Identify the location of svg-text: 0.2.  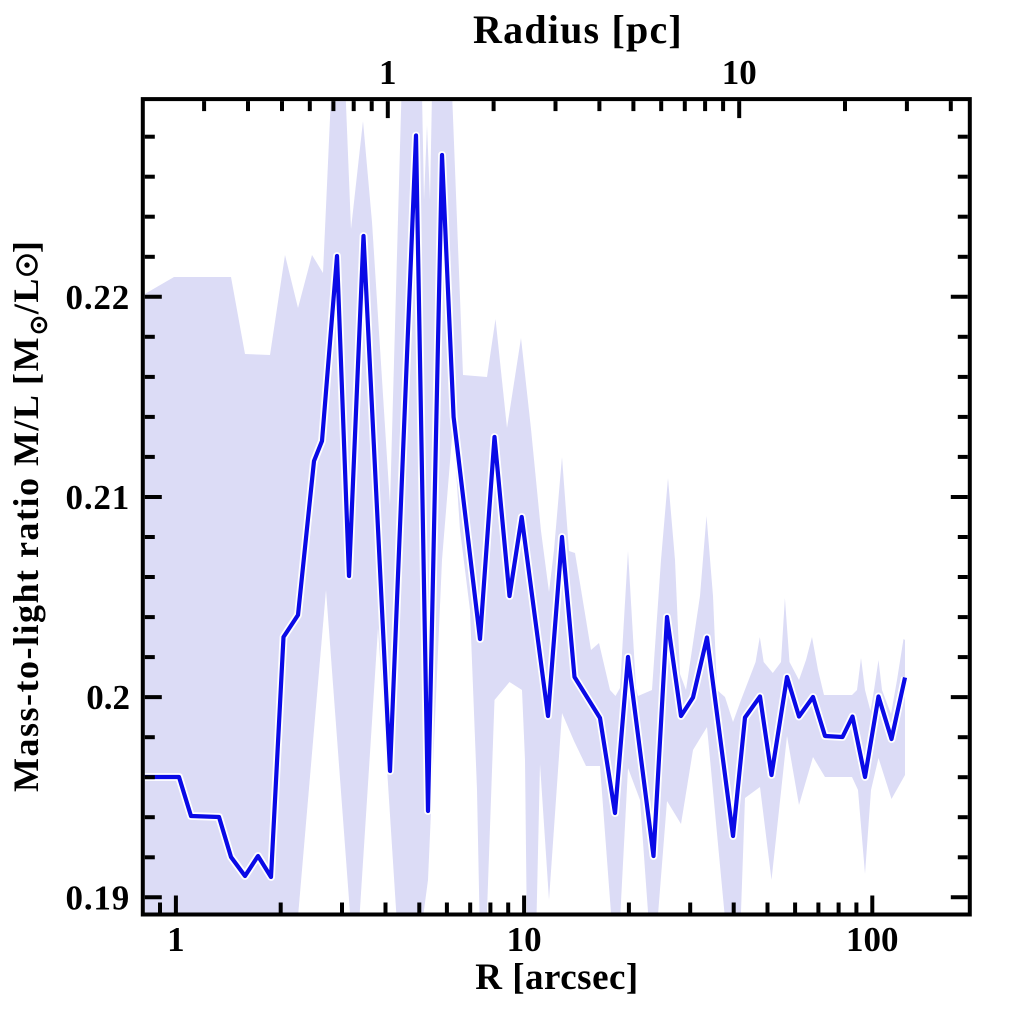
(108, 697).